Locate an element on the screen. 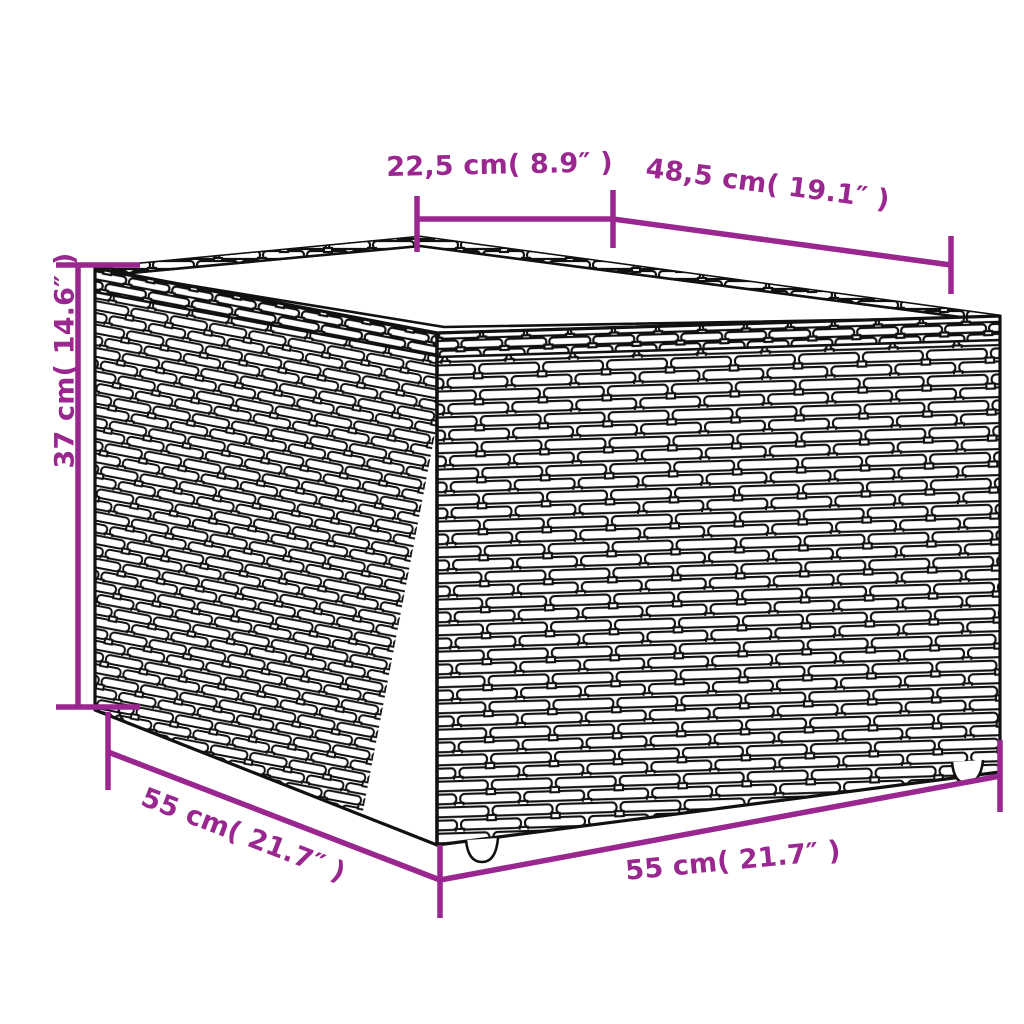 The width and height of the screenshot is (1024, 1024). top-rim-inner-edge is located at coordinates (544, 282).